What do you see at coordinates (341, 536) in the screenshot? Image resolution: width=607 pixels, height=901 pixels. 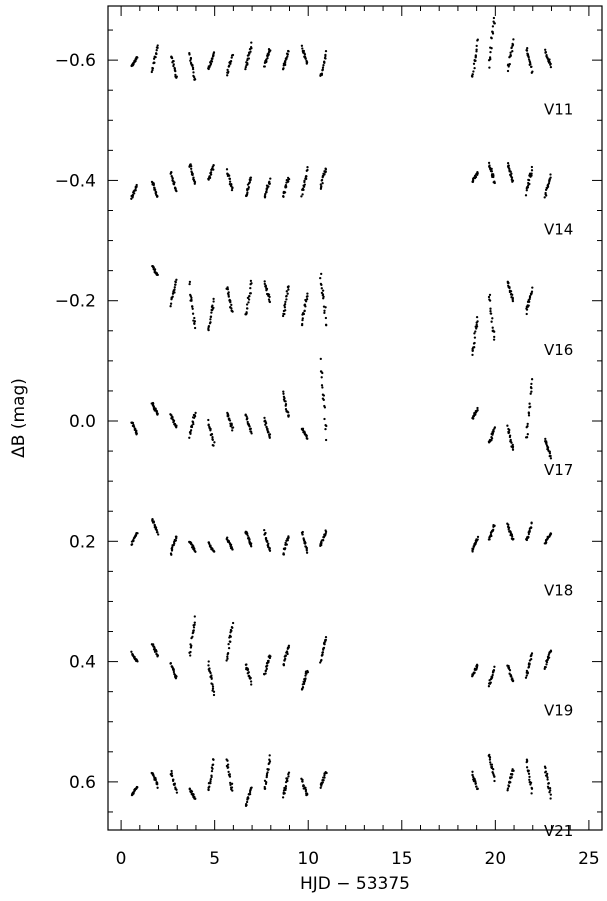 I see `series-v18` at bounding box center [341, 536].